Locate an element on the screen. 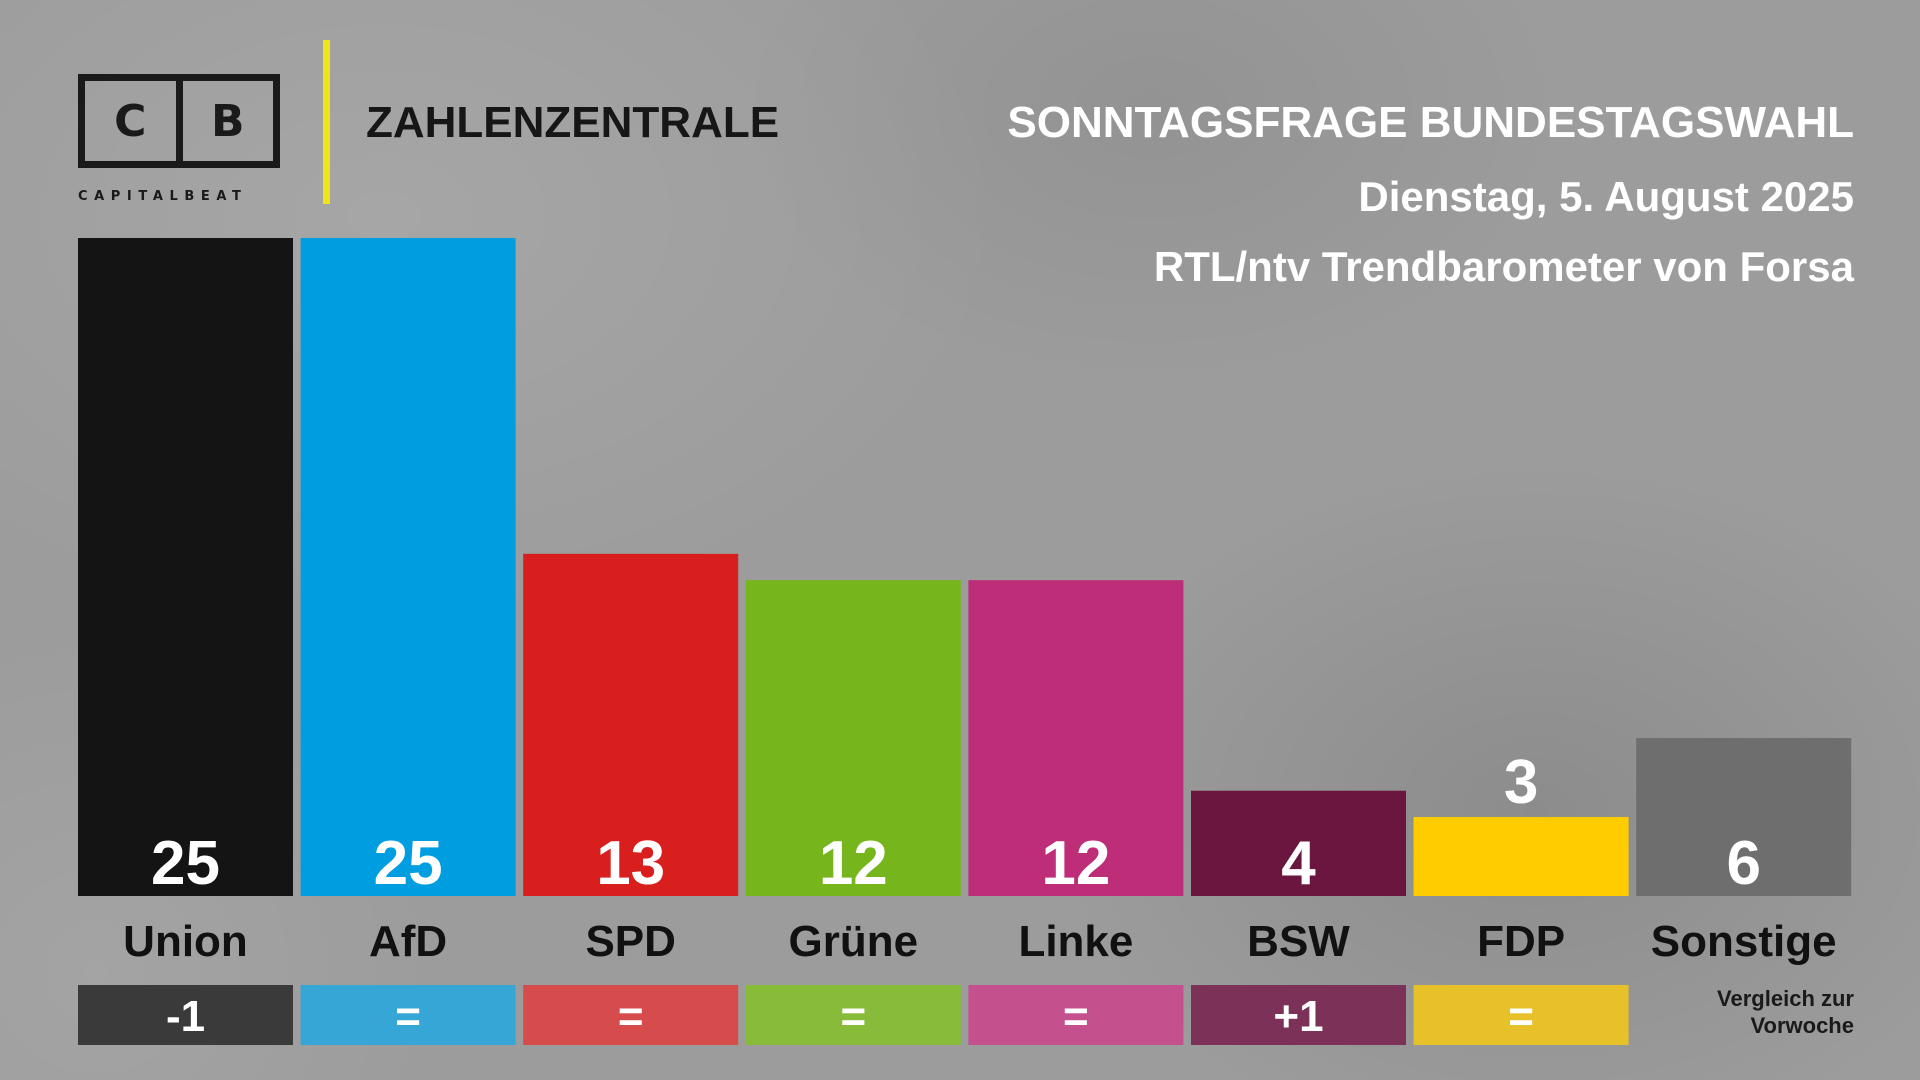  change-label-1: = is located at coordinates (408, 1016).